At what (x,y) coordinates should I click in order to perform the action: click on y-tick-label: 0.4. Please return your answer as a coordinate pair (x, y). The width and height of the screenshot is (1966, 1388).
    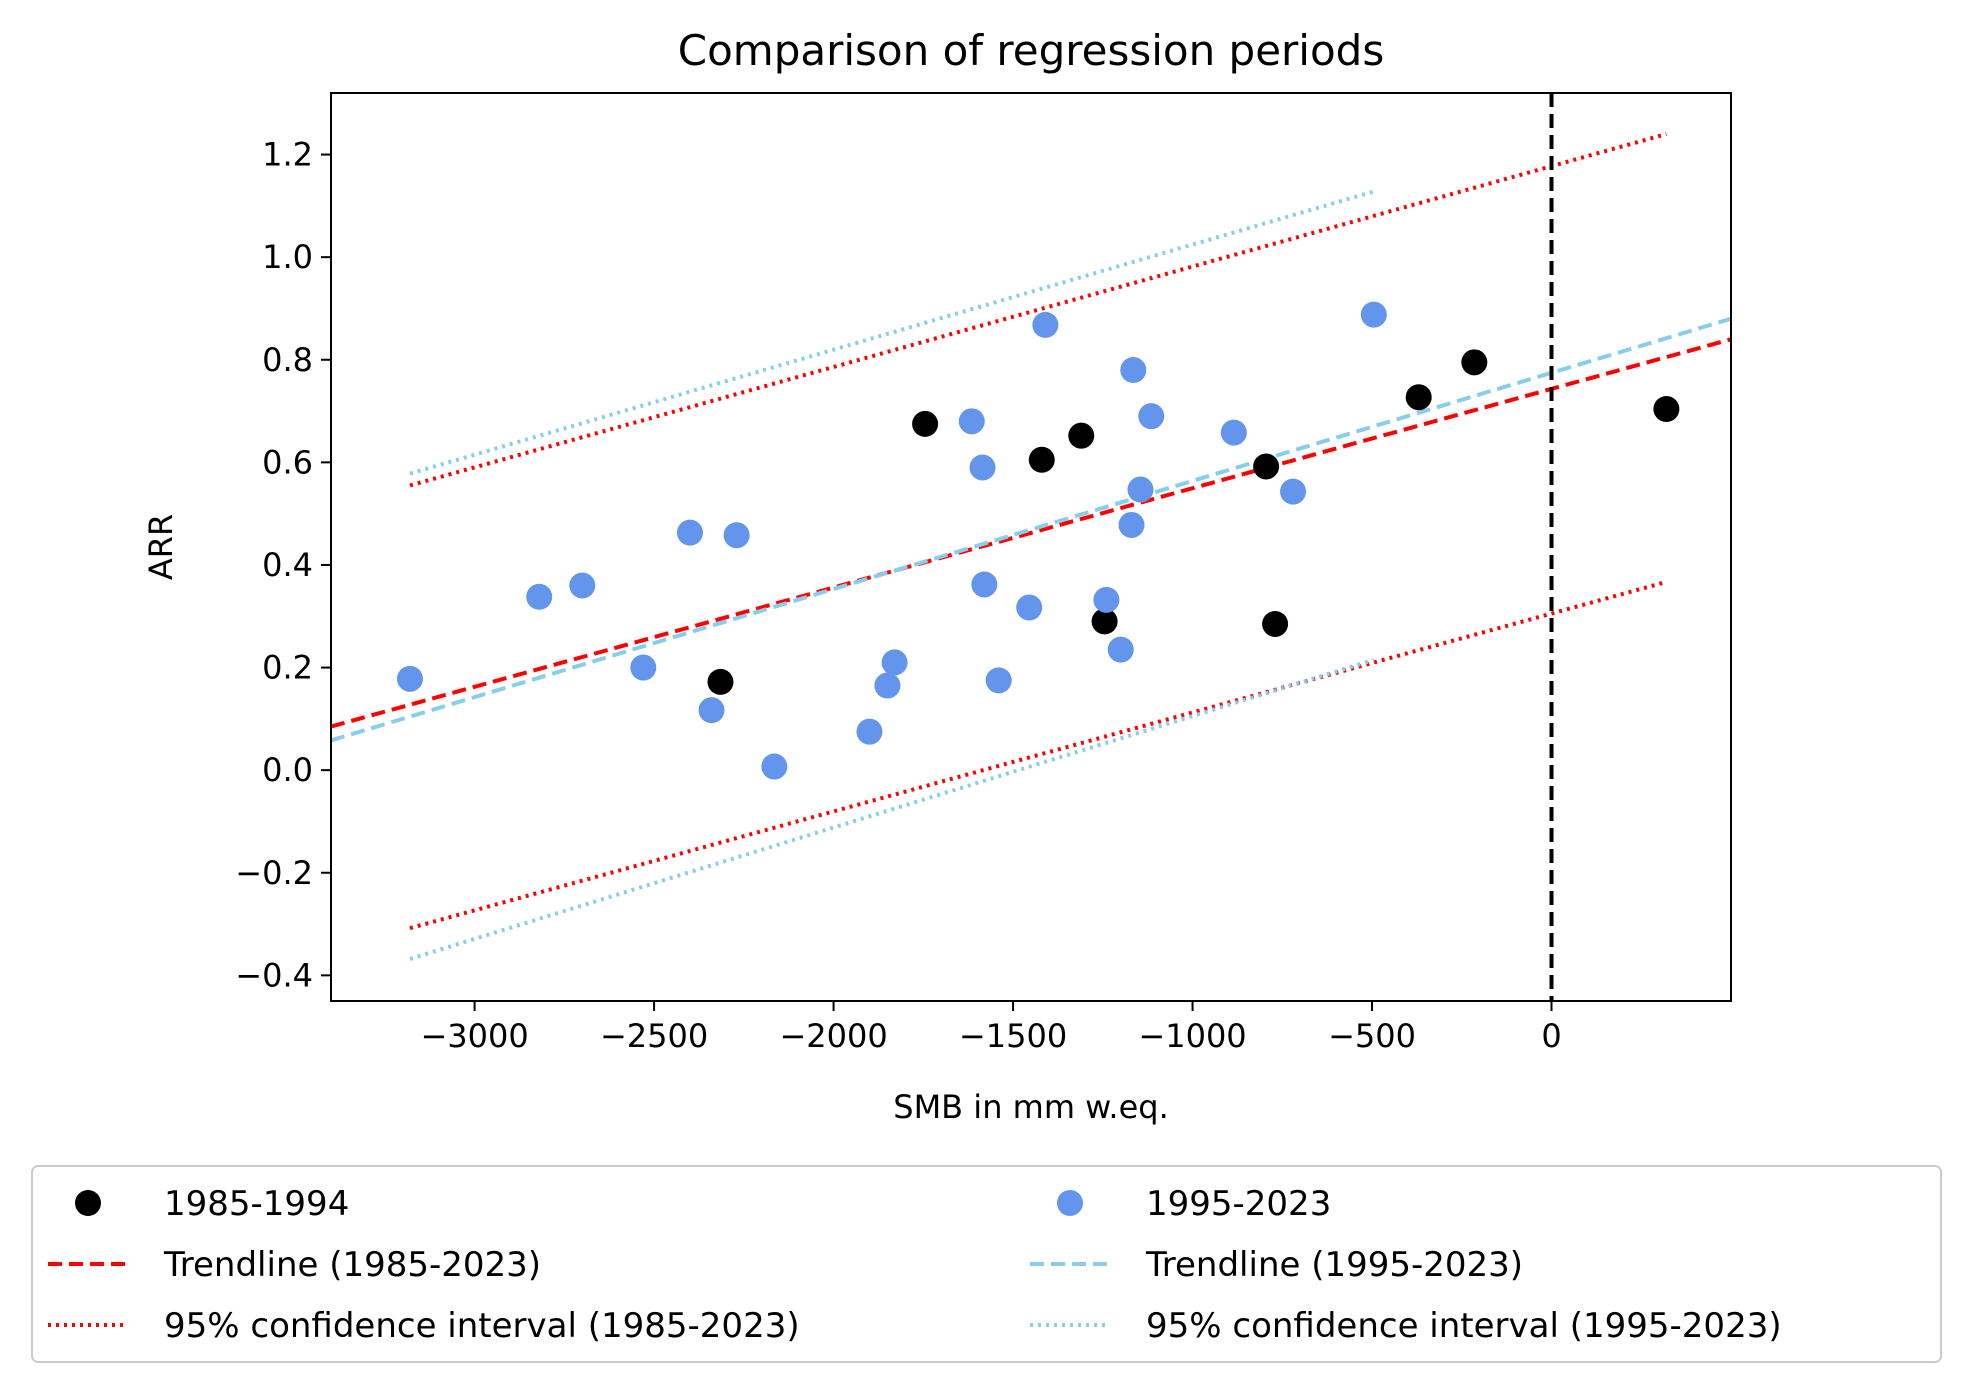
    Looking at the image, I should click on (287, 565).